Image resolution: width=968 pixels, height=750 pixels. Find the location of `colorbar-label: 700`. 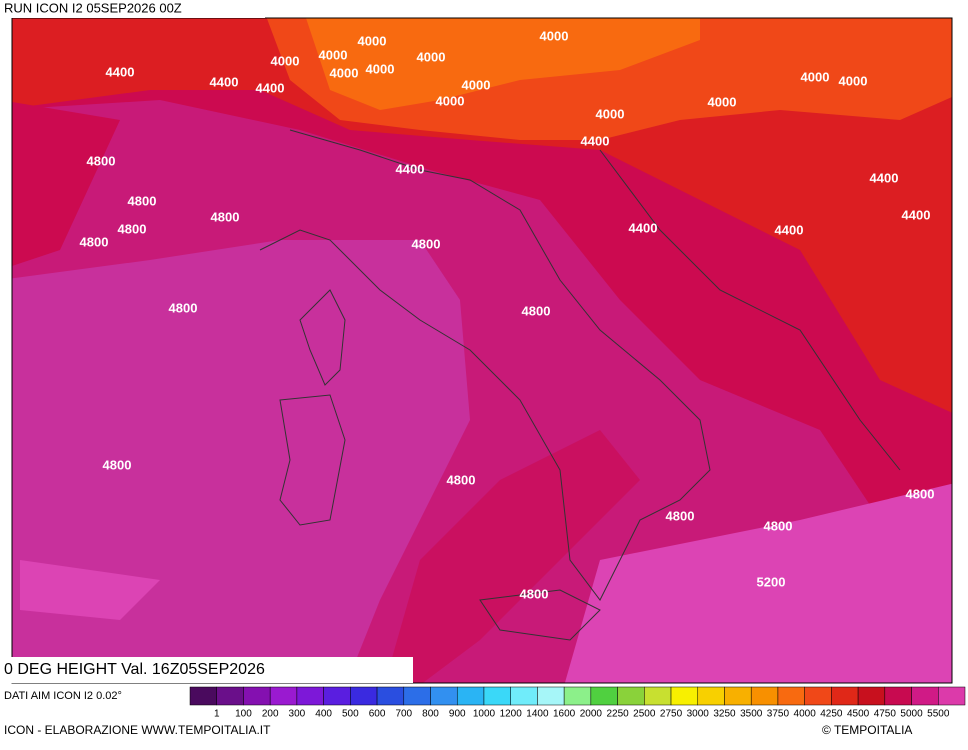

colorbar-label: 700 is located at coordinates (403, 714).